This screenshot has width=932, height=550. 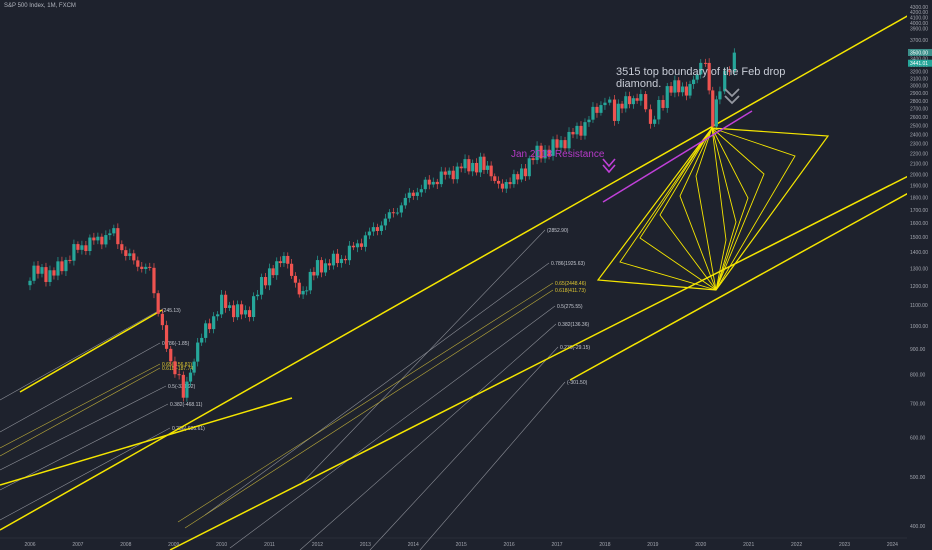 What do you see at coordinates (919, 80) in the screenshot?
I see `y-tick-label: 3100.00` at bounding box center [919, 80].